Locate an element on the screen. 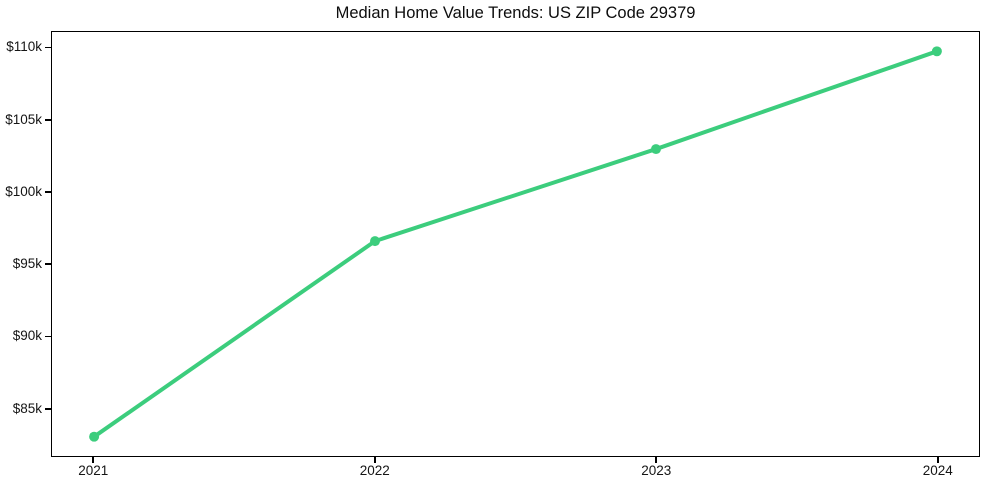  y-tick-label: $110k is located at coordinates (24, 47).